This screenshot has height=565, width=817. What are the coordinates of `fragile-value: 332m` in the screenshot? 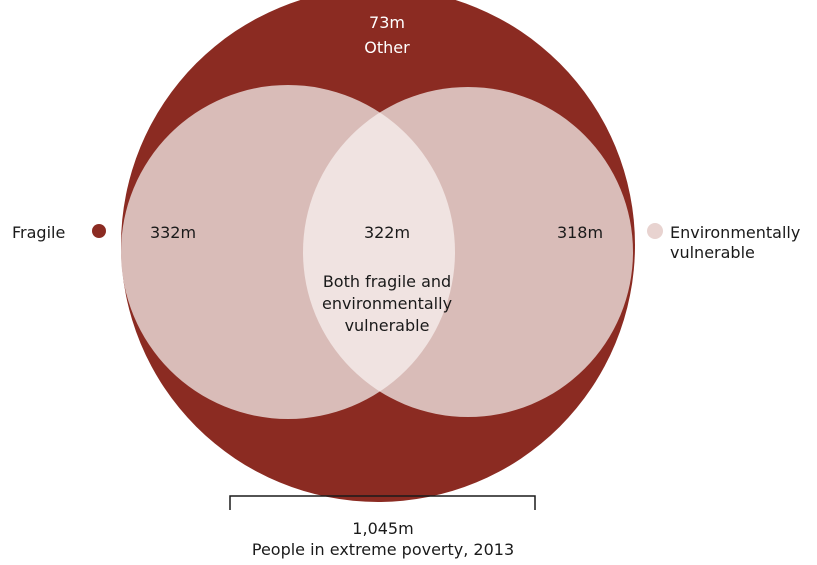 It's located at (173, 232).